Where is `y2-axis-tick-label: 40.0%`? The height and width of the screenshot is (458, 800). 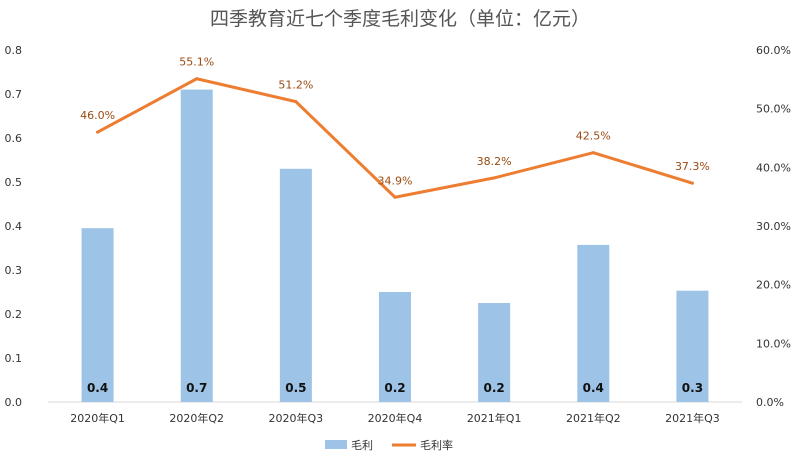
y2-axis-tick-label: 40.0% is located at coordinates (773, 167).